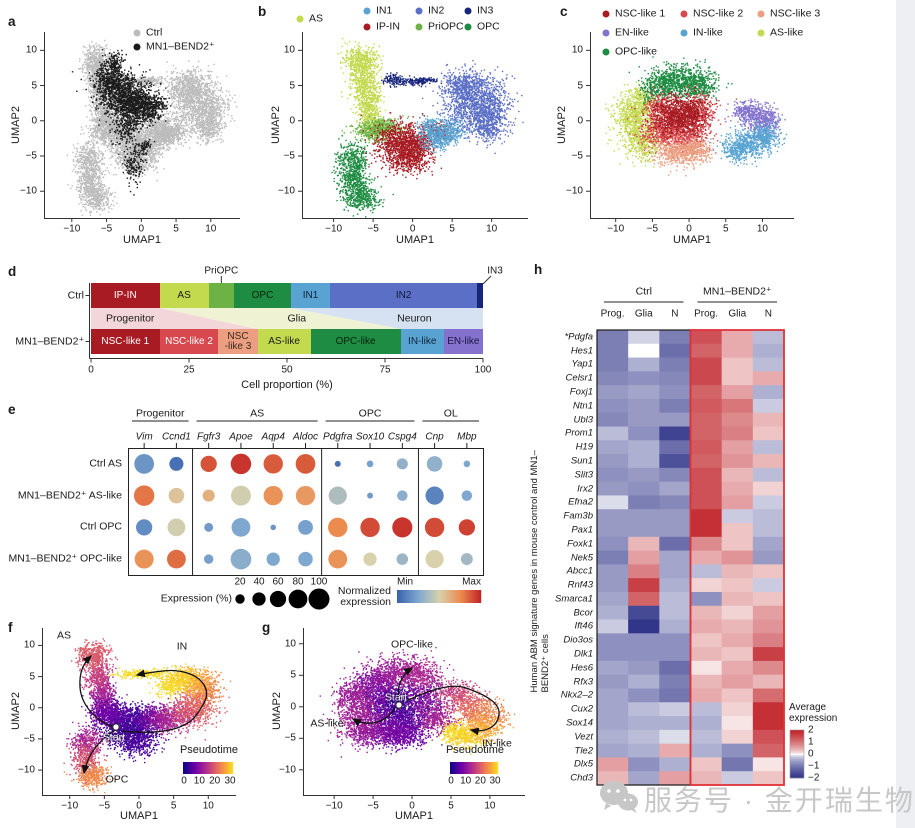 The height and width of the screenshot is (828, 915). Describe the element at coordinates (652, 229) in the screenshot. I see `c-xtick: −5` at that location.